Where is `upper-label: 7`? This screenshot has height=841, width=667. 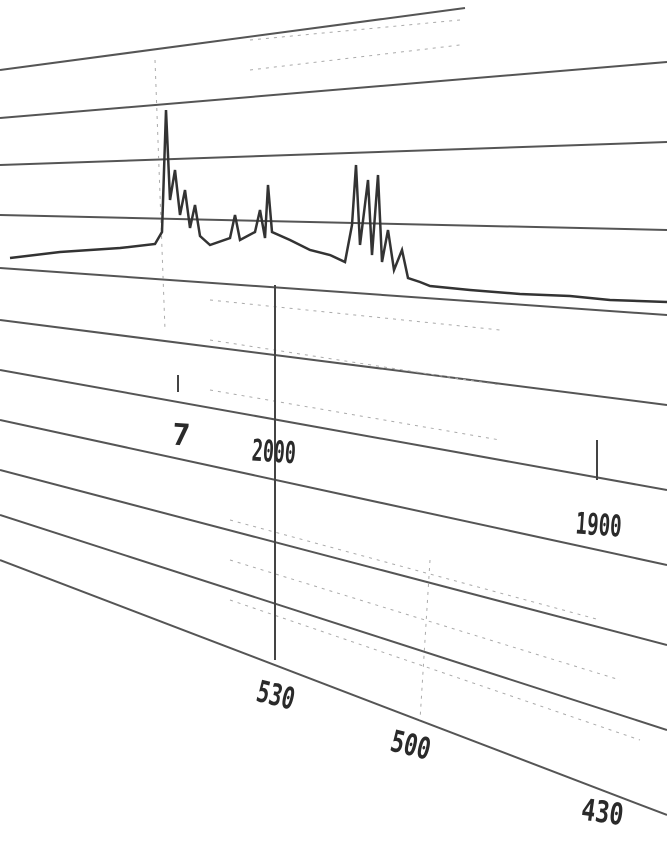
upper-label: 7 is located at coordinates (181, 436).